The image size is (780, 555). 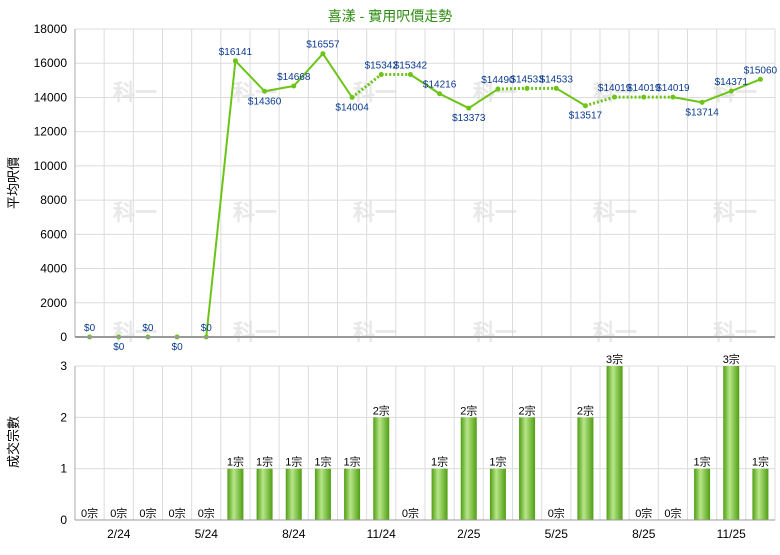 I want to click on price-data-label: $13373, so click(x=469, y=118).